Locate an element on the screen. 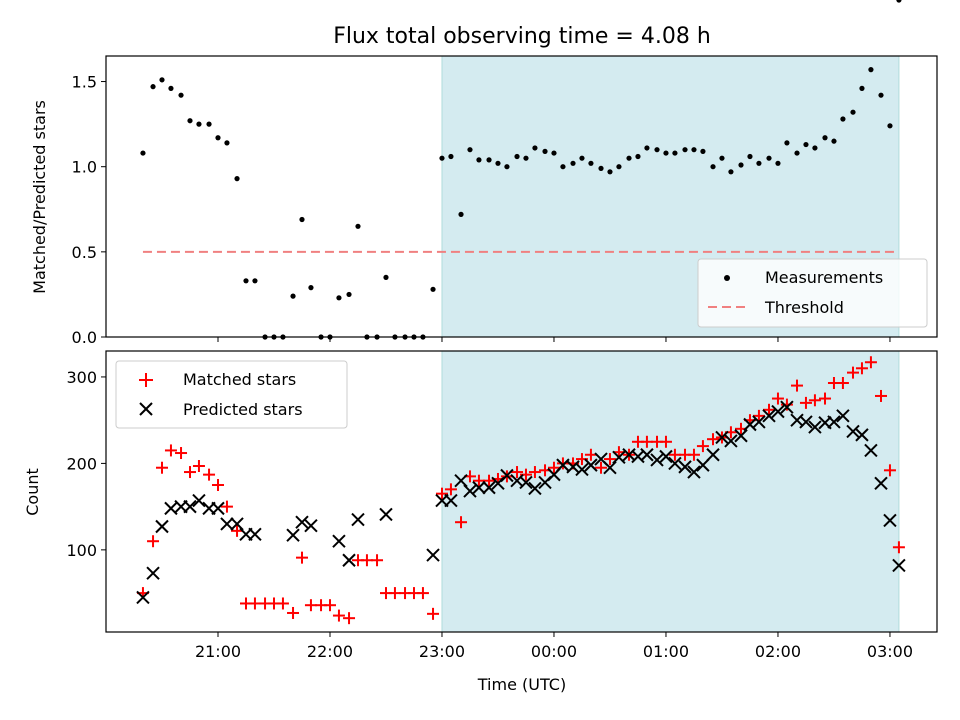  y-tick-label: 1.0 is located at coordinates (84, 167).